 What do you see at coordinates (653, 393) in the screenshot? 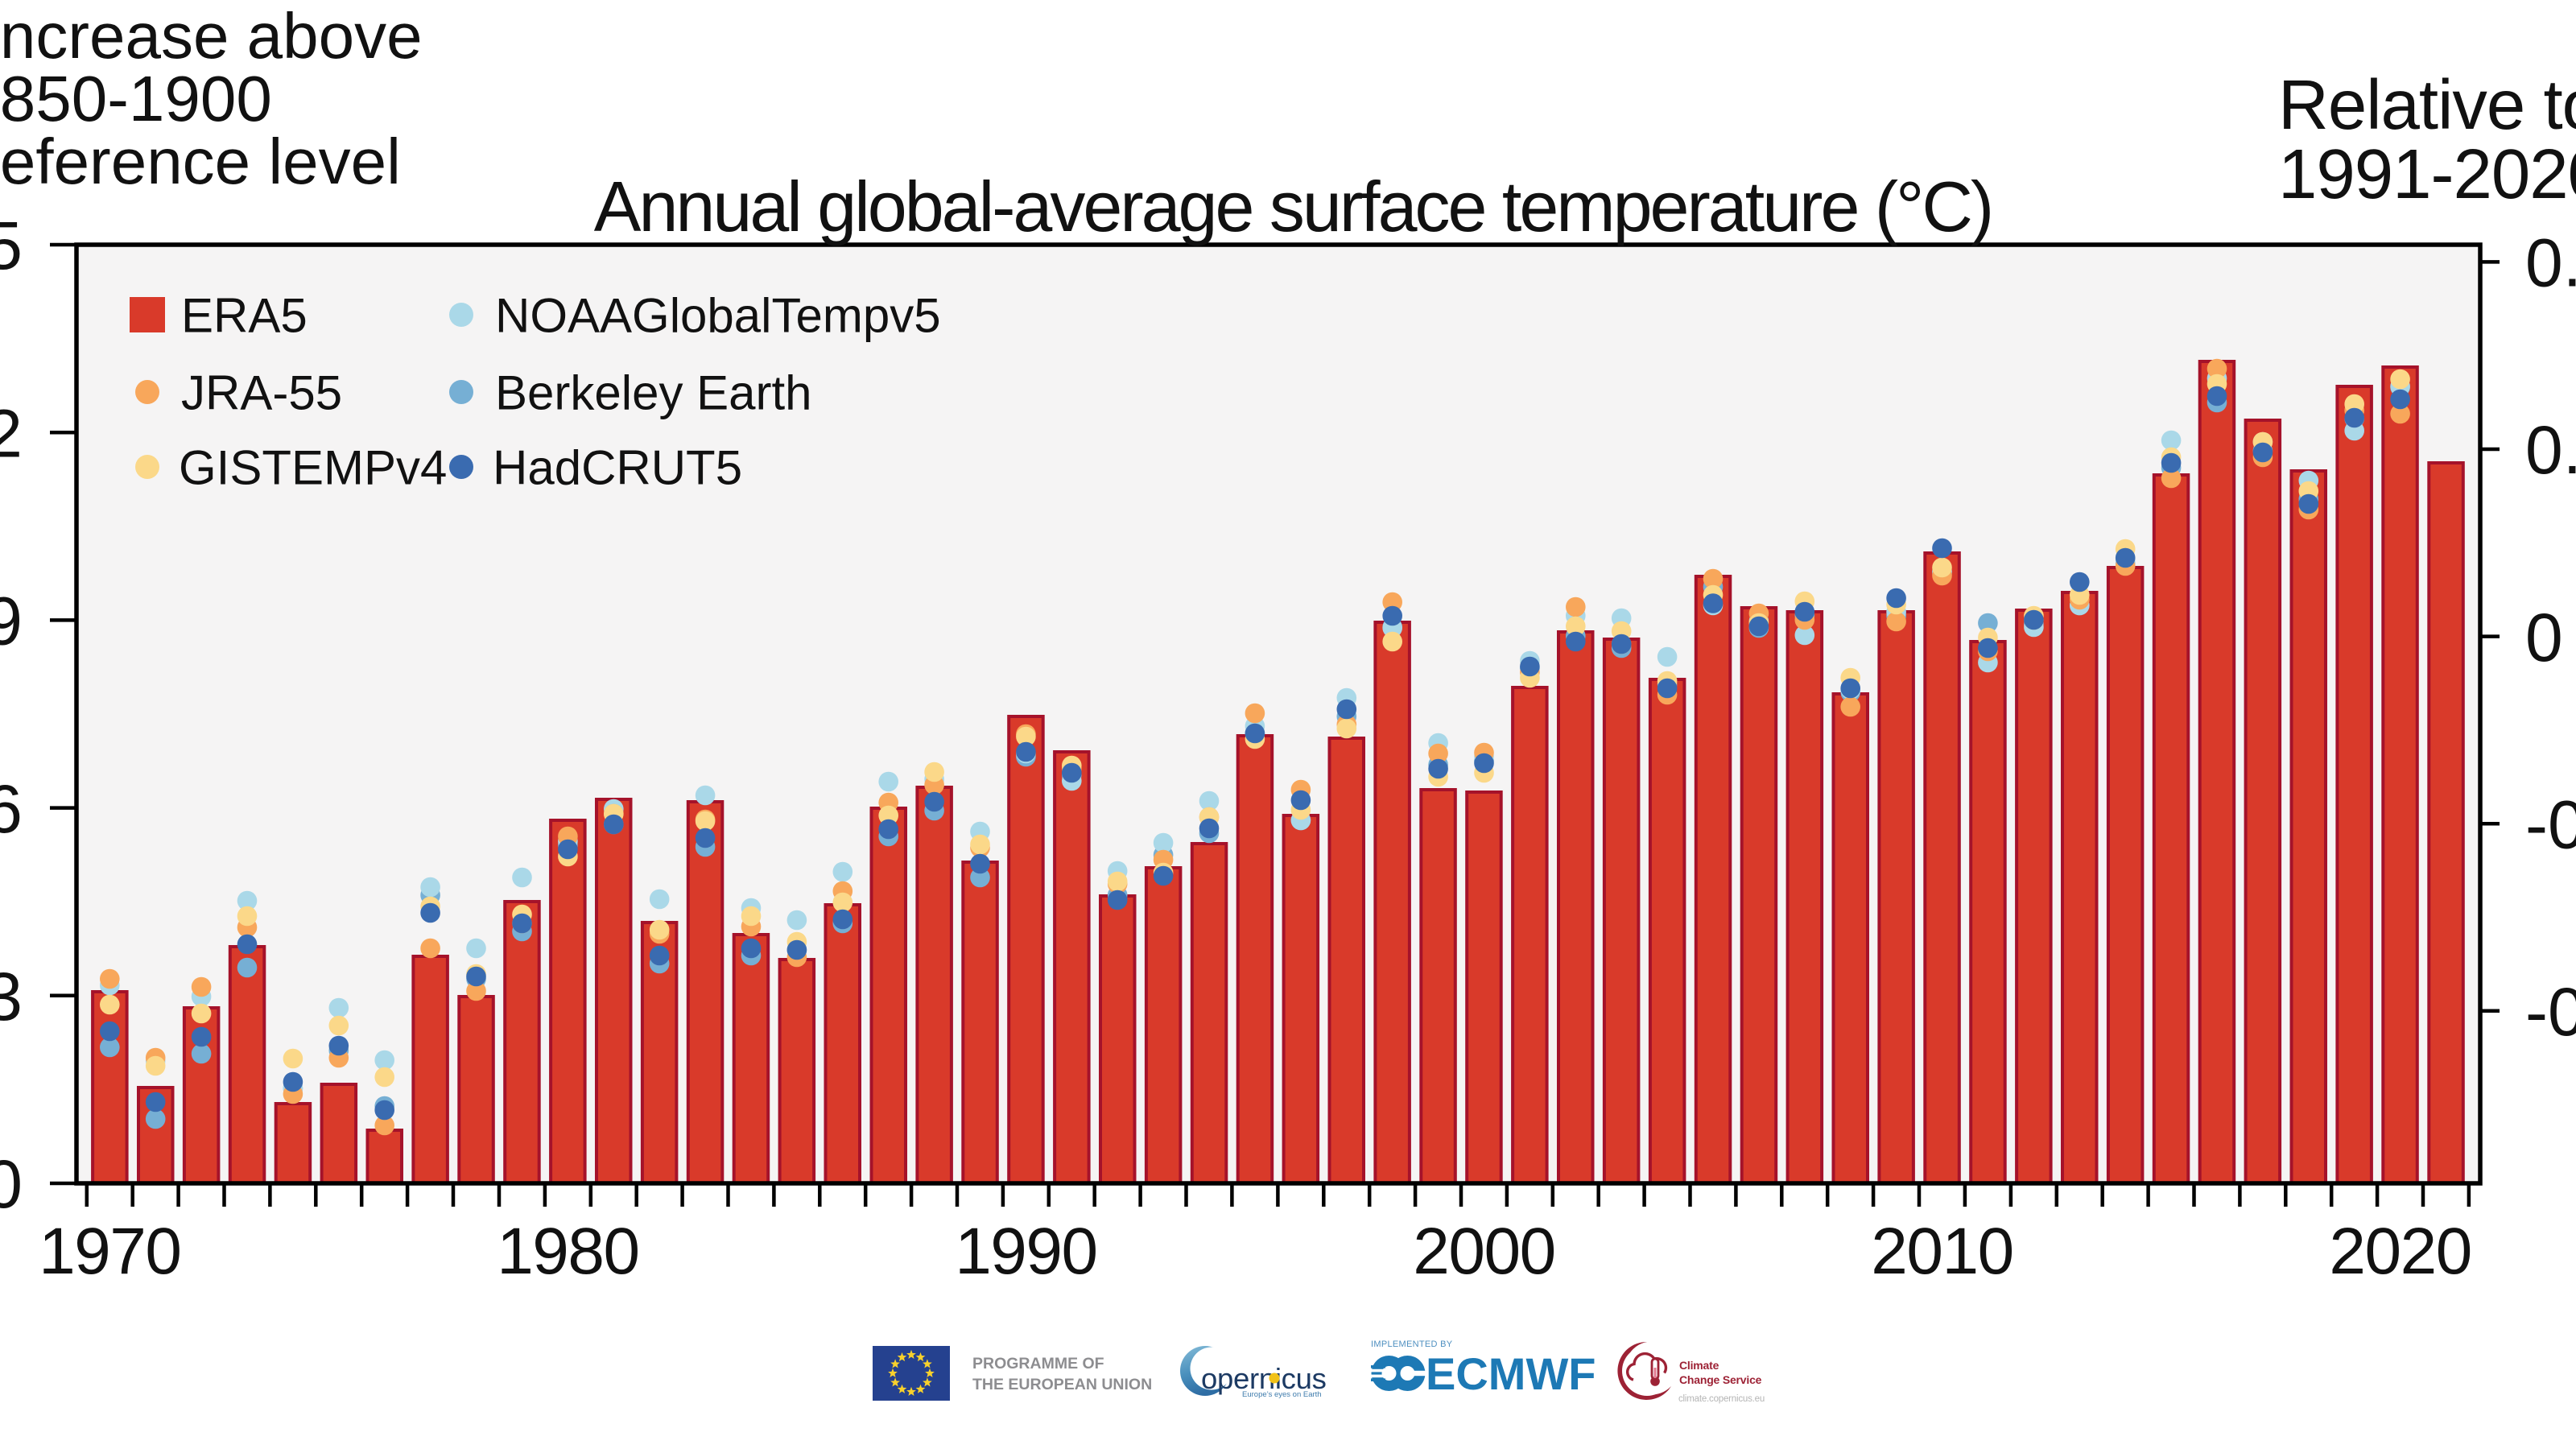
I see `svg-text: Berkeley Earth` at bounding box center [653, 393].